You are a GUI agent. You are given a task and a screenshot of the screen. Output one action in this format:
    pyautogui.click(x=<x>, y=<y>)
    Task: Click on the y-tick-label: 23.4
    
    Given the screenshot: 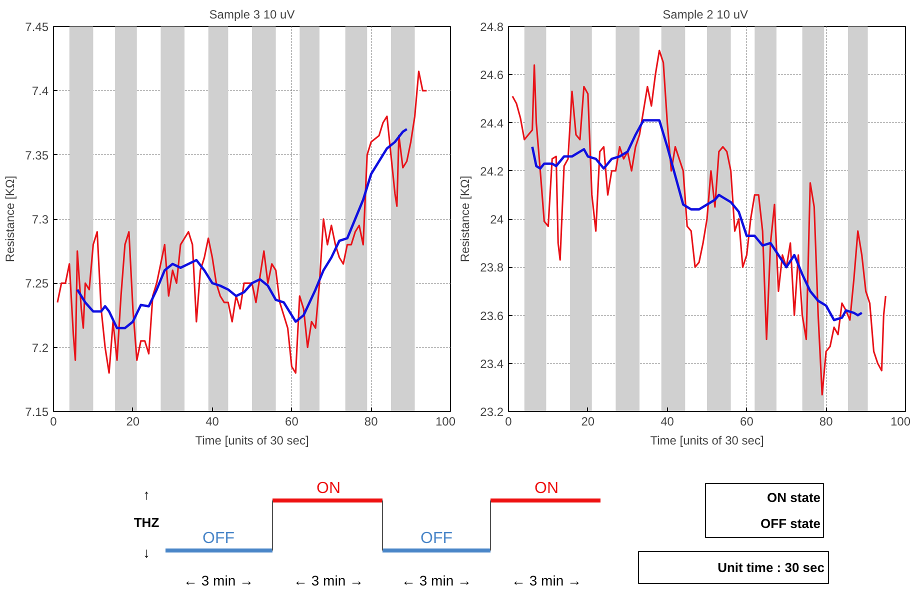 What is the action you would take?
    pyautogui.click(x=492, y=363)
    